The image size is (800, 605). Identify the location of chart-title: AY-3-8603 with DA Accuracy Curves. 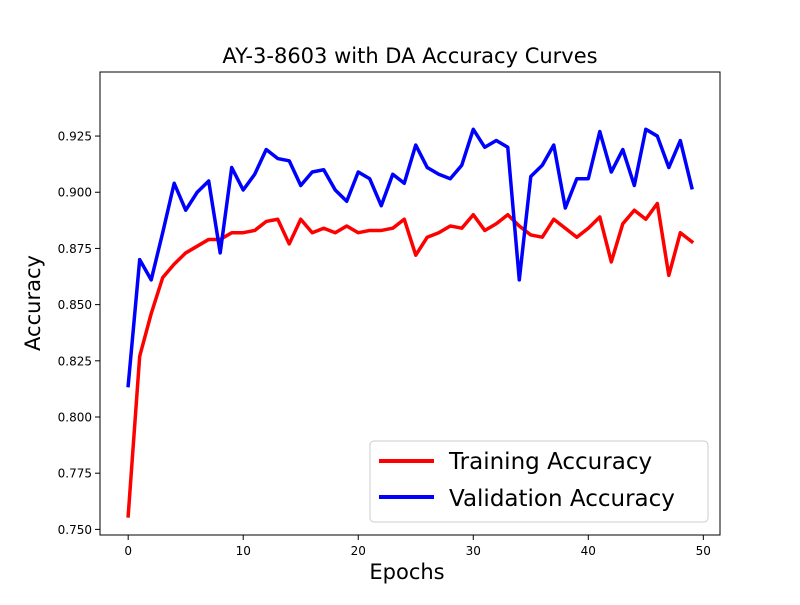
(409, 56).